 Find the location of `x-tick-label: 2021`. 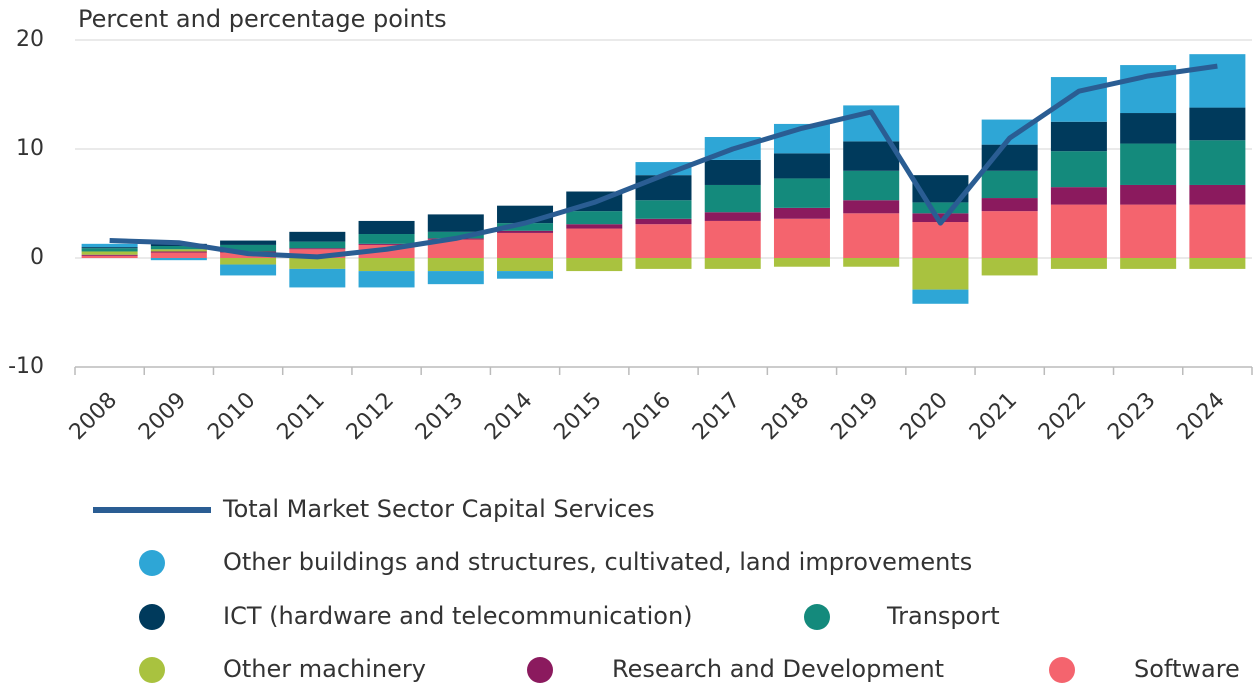

x-tick-label: 2021 is located at coordinates (993, 416).